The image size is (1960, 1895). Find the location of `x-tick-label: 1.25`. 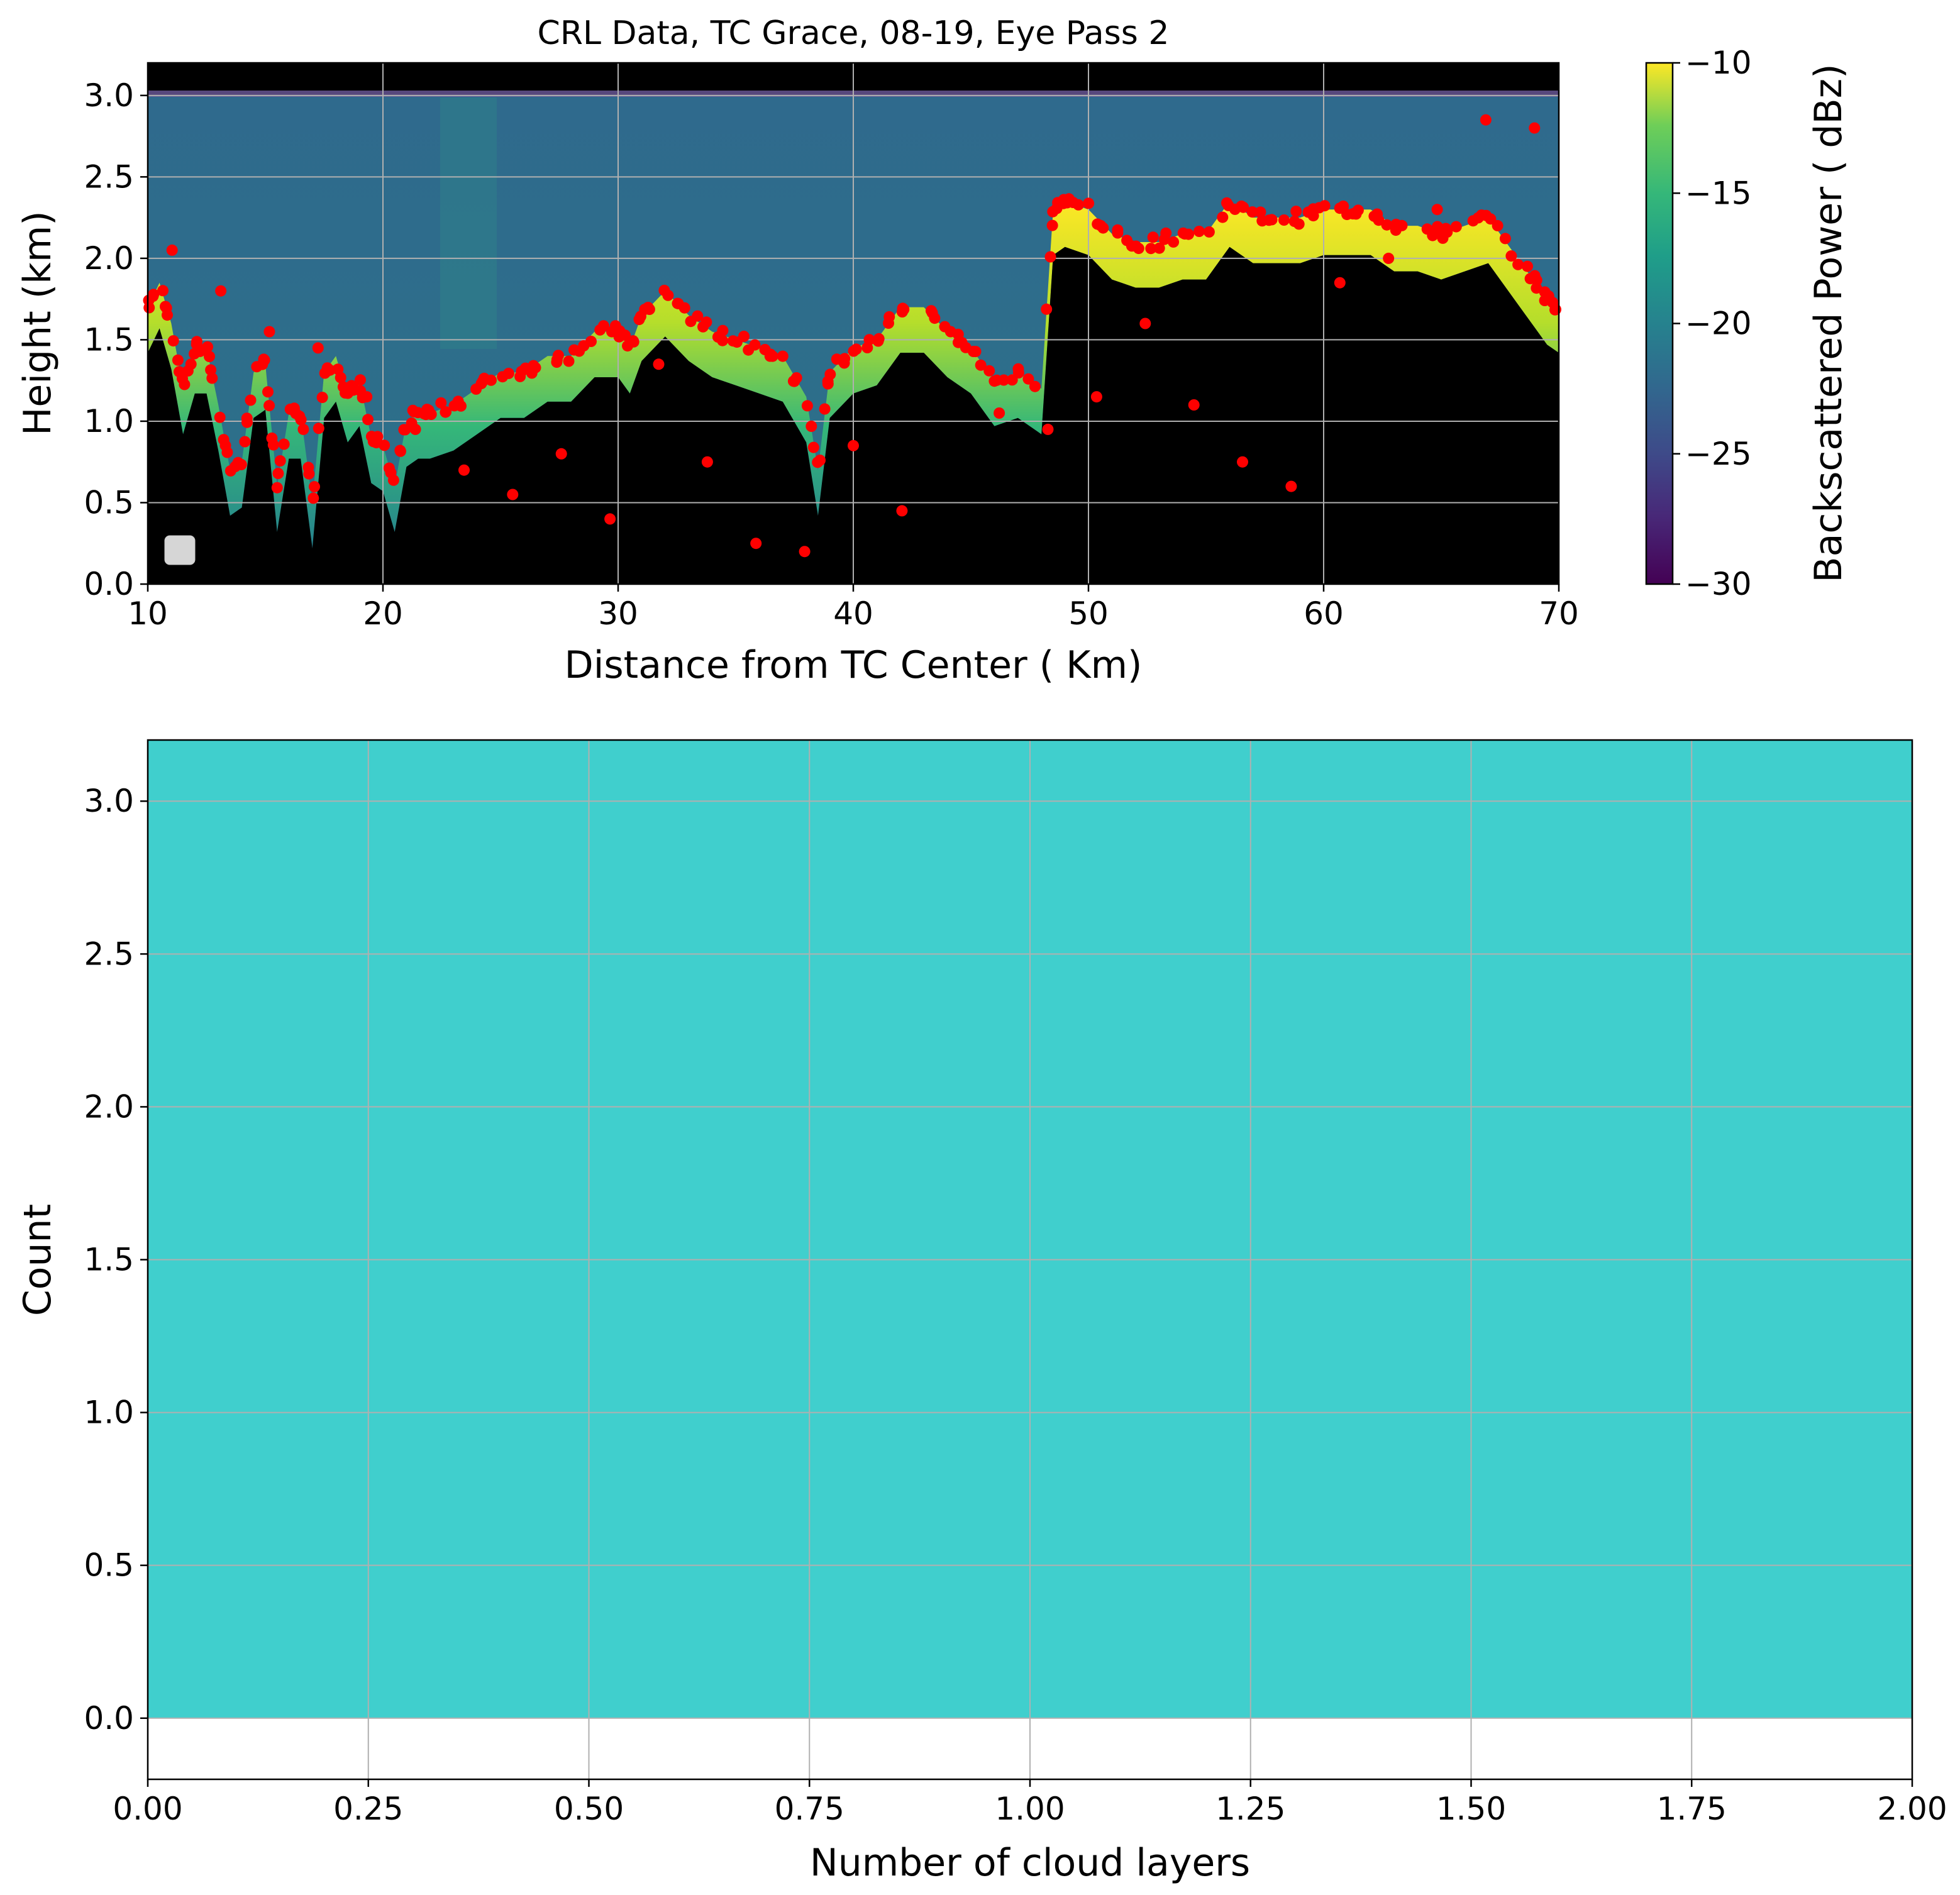

x-tick-label: 1.25 is located at coordinates (1250, 1809).